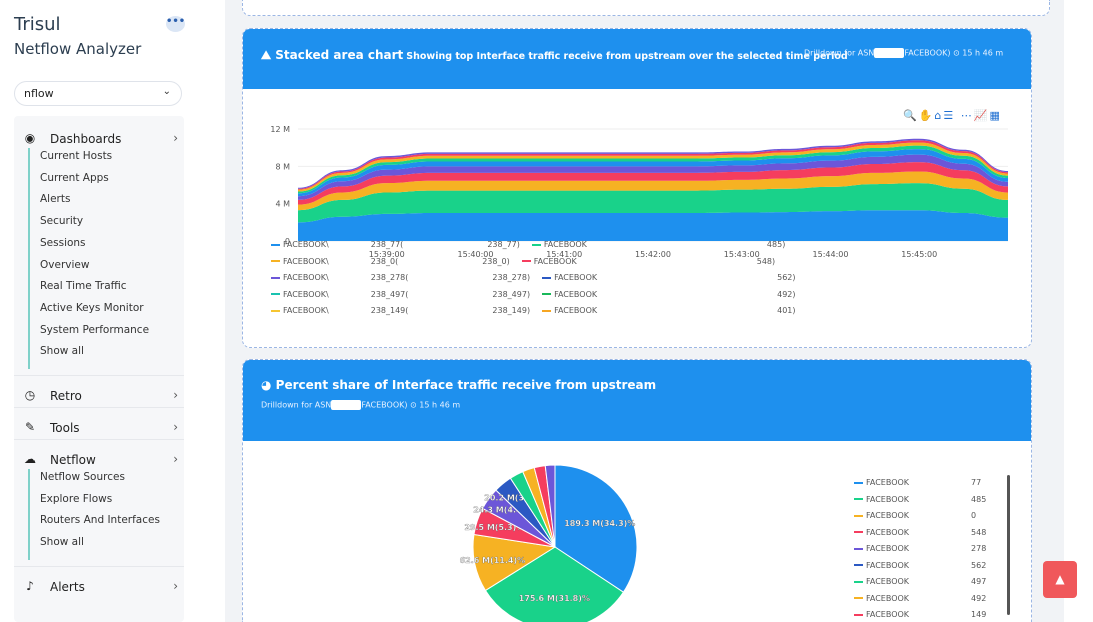 The width and height of the screenshot is (1093, 622). What do you see at coordinates (100, 520) in the screenshot?
I see `sidebar-item-routers-and-interfaces: Routers And Interfaces` at bounding box center [100, 520].